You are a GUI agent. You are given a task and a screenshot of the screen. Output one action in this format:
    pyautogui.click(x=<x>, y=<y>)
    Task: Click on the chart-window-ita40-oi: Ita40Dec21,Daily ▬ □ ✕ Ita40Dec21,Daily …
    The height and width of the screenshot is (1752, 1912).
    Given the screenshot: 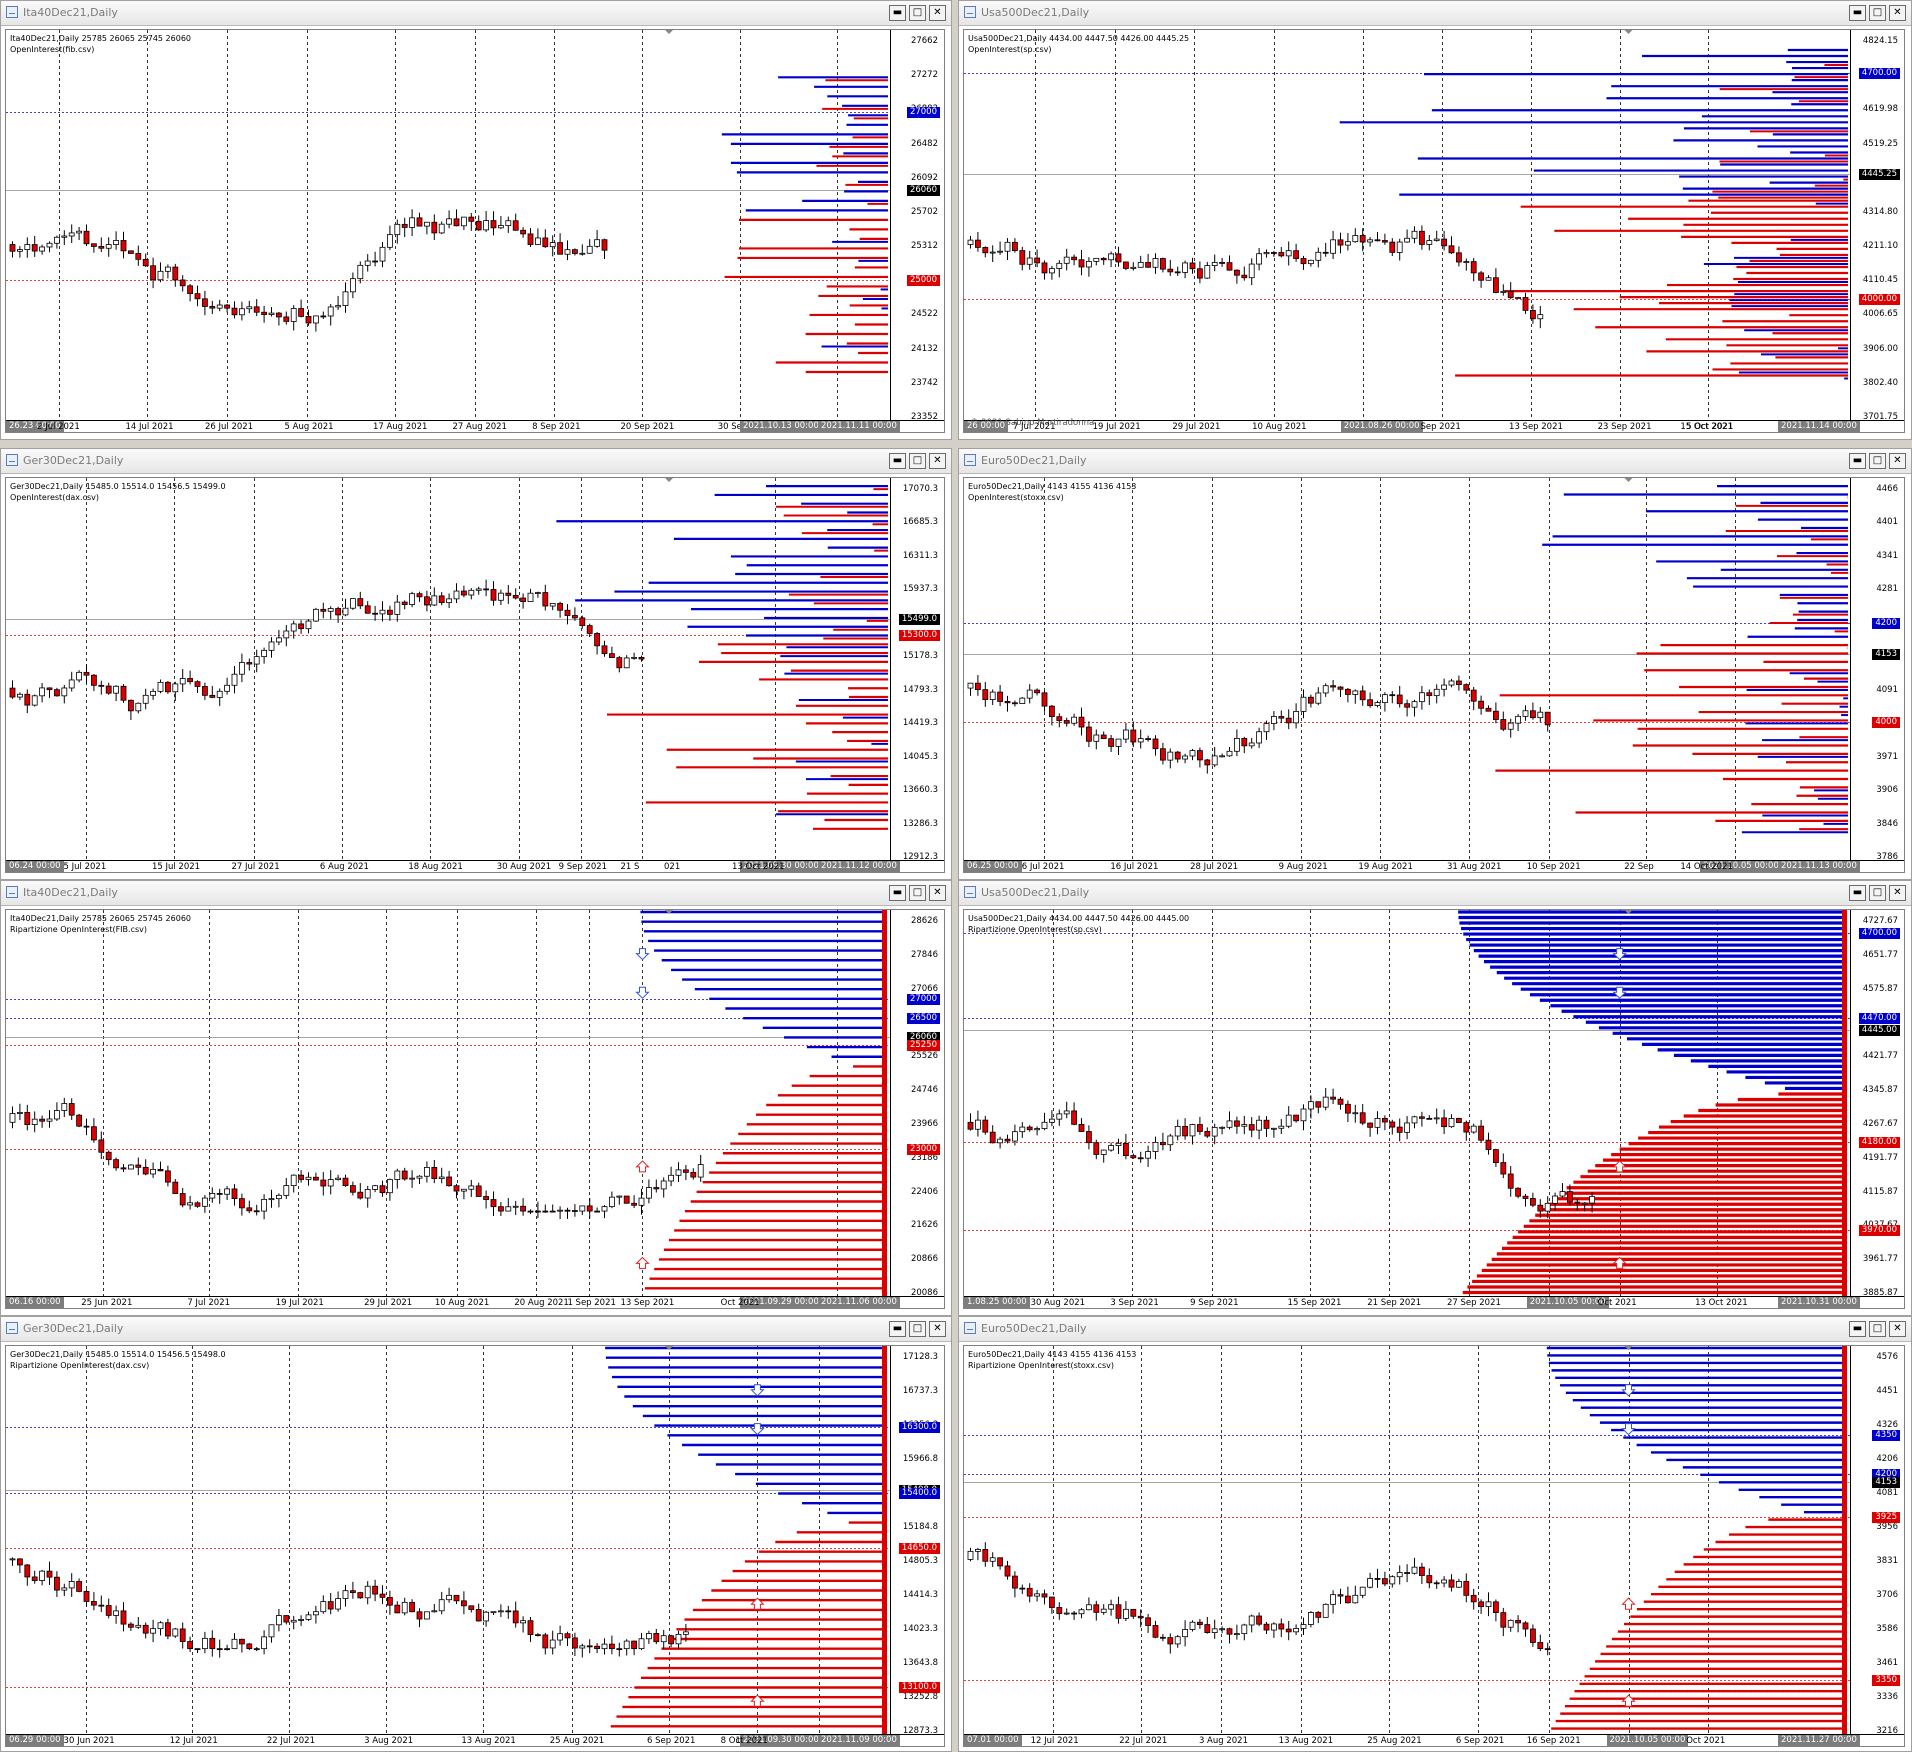 What is the action you would take?
    pyautogui.click(x=476, y=220)
    